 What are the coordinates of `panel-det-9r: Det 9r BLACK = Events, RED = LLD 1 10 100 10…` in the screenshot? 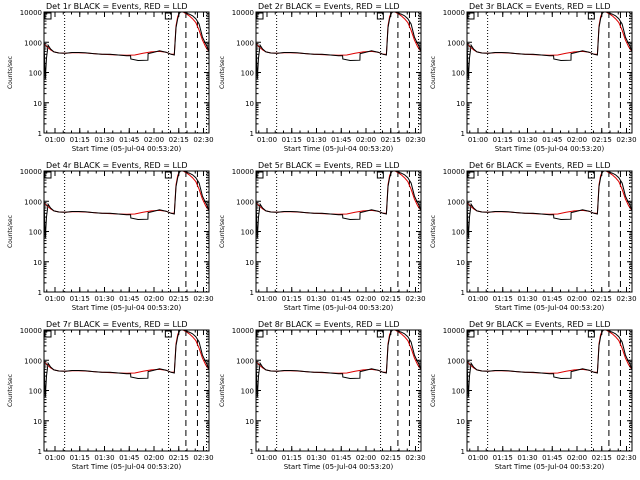 It's located at (533, 395).